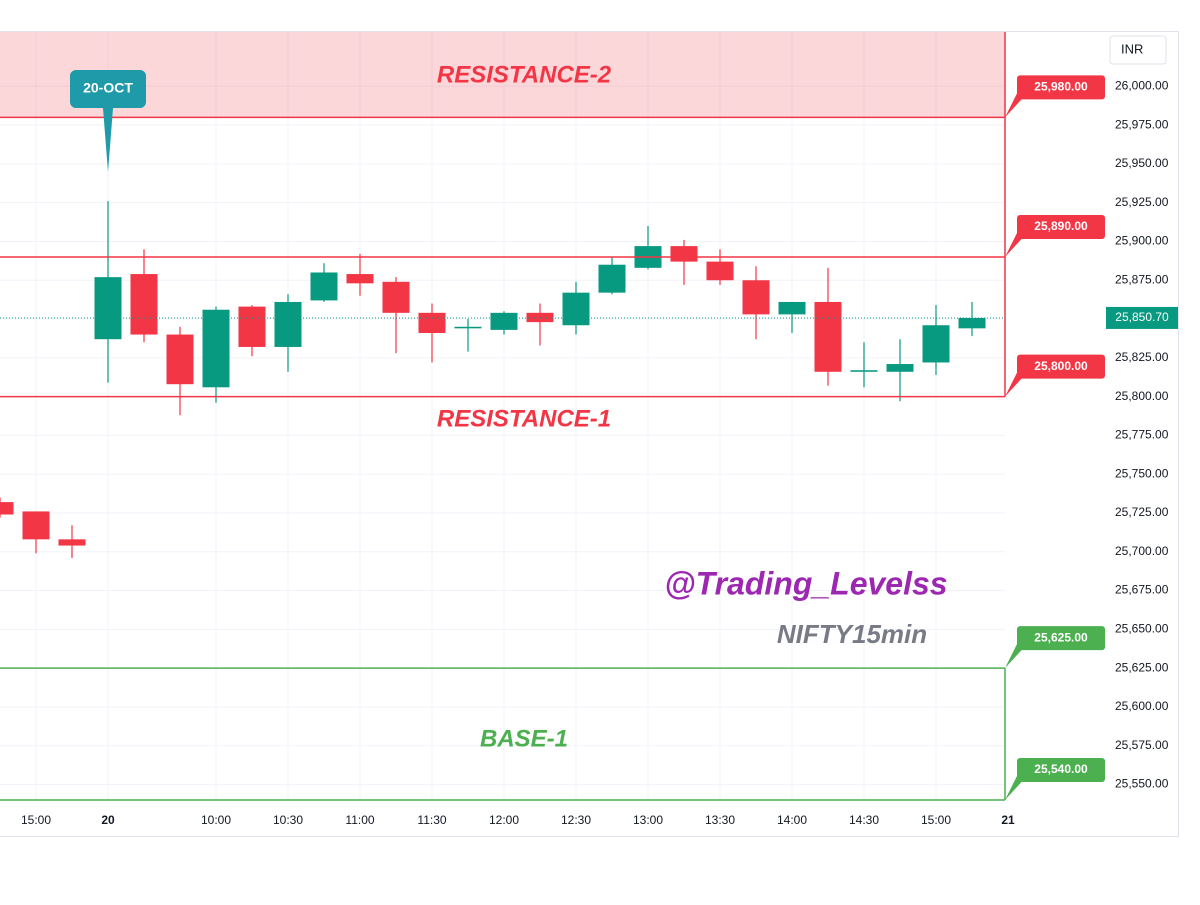 This screenshot has width=1200, height=905. What do you see at coordinates (431, 820) in the screenshot?
I see `x-tick-label: 11:30` at bounding box center [431, 820].